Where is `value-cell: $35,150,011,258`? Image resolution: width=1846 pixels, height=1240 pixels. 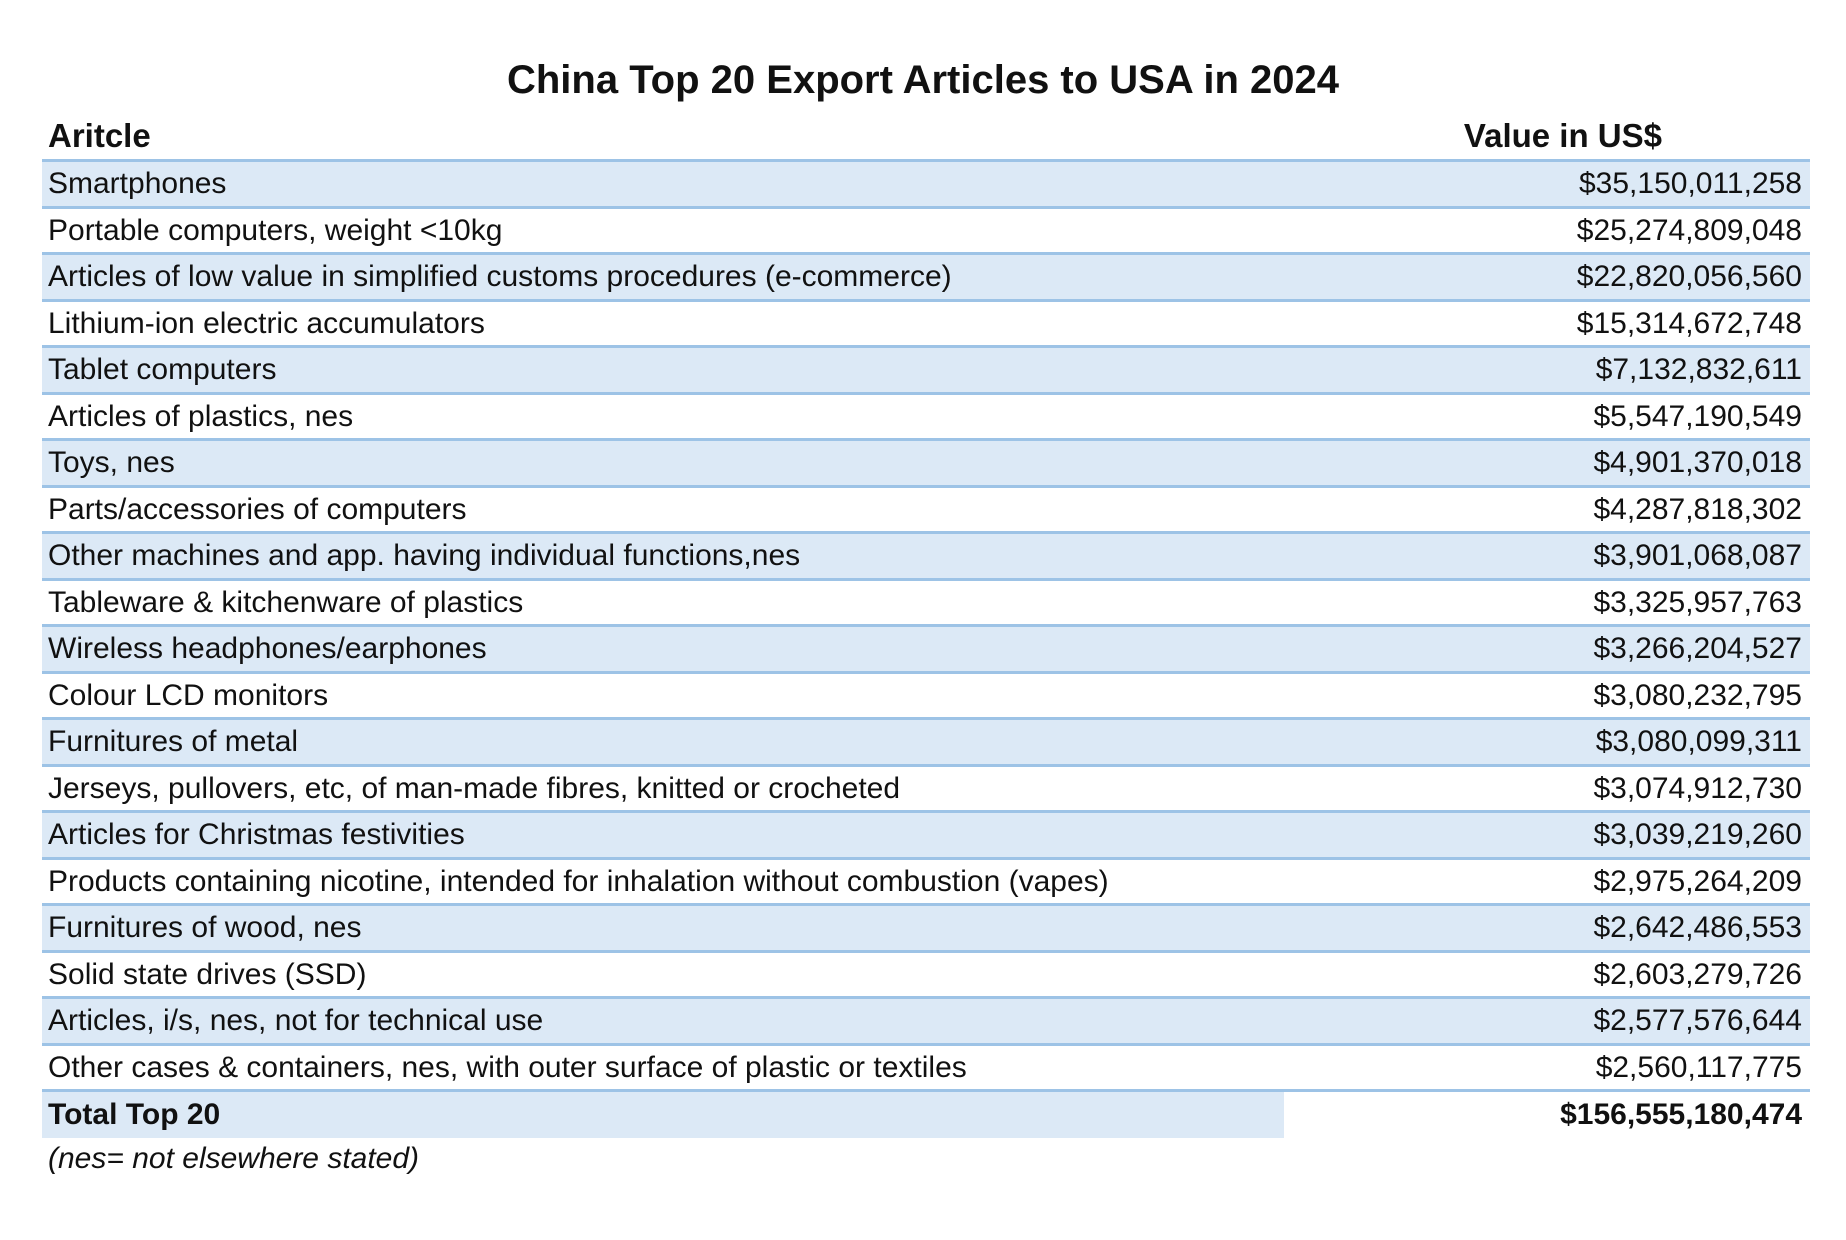 value-cell: $35,150,011,258 is located at coordinates (1690, 183).